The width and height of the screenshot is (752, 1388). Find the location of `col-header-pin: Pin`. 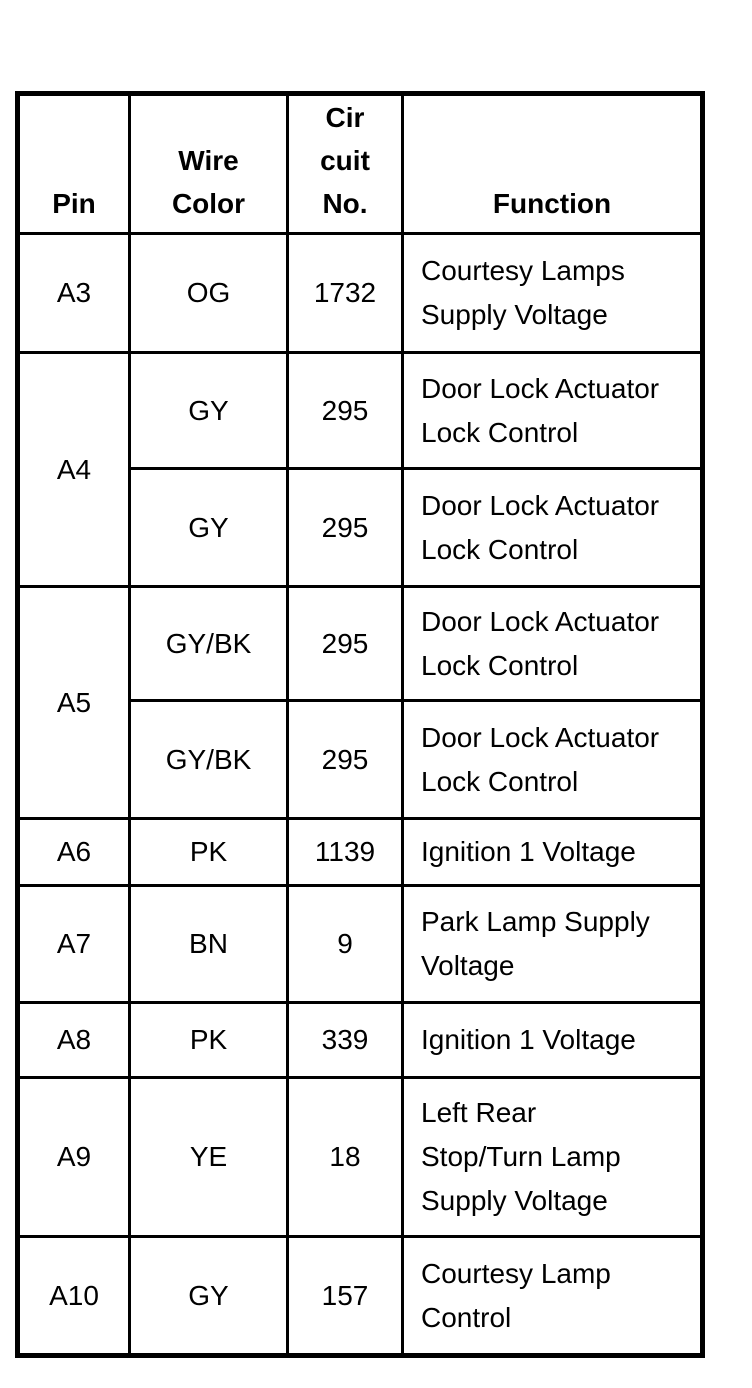

col-header-pin: Pin is located at coordinates (73, 163).